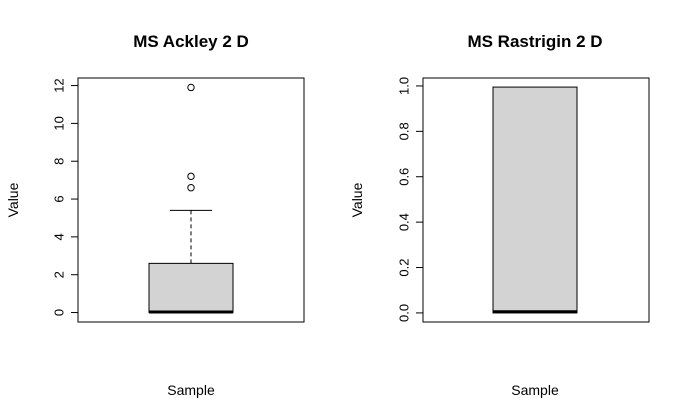 The width and height of the screenshot is (690, 420). I want to click on chart-title: MS Rastrigin 2 D, so click(534, 41).